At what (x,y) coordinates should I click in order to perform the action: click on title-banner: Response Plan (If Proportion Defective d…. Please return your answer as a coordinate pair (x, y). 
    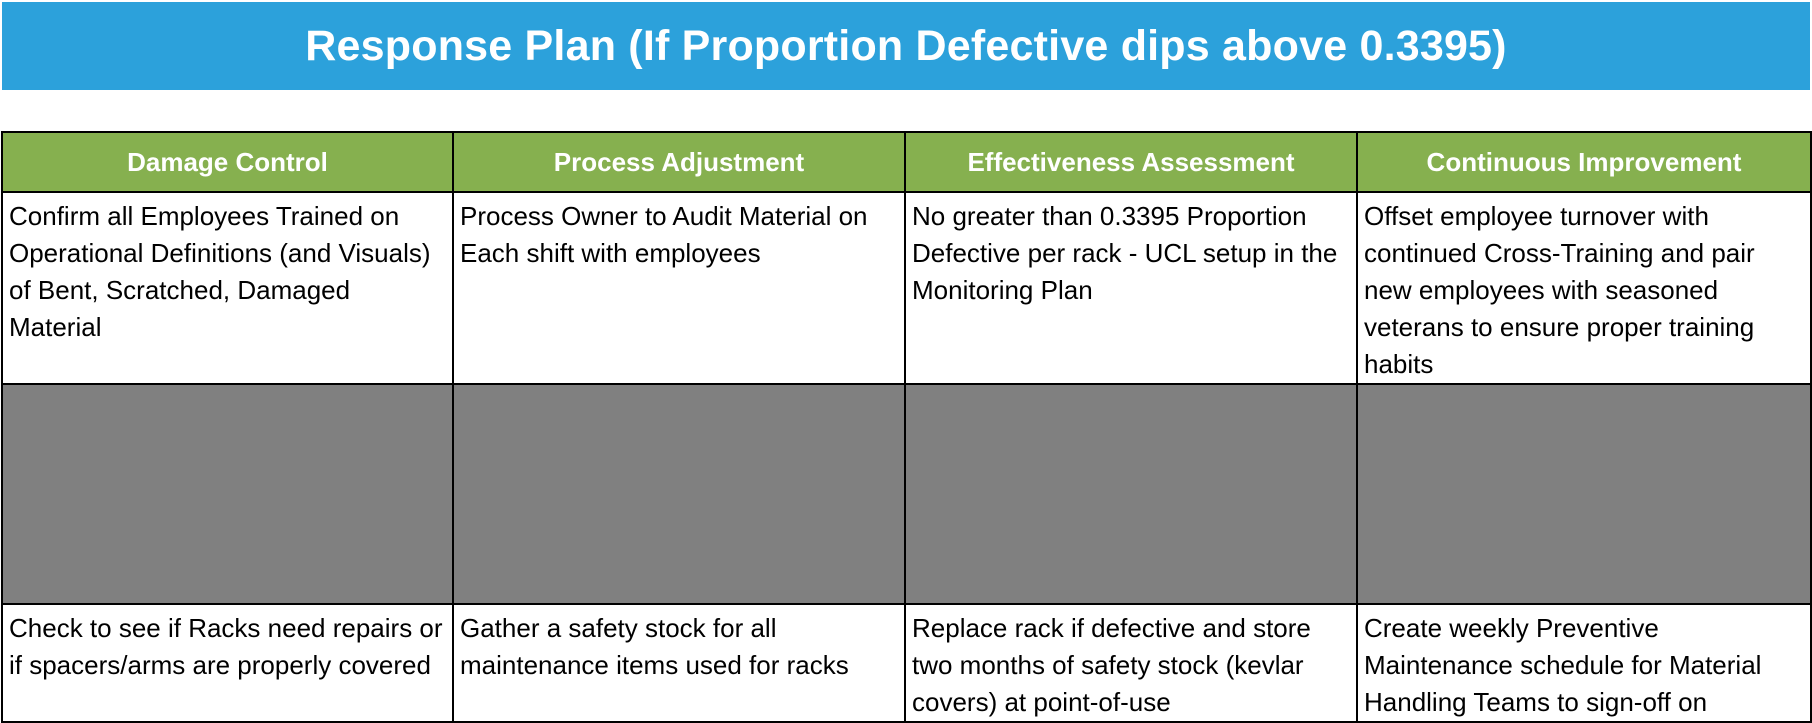
    Looking at the image, I should click on (906, 46).